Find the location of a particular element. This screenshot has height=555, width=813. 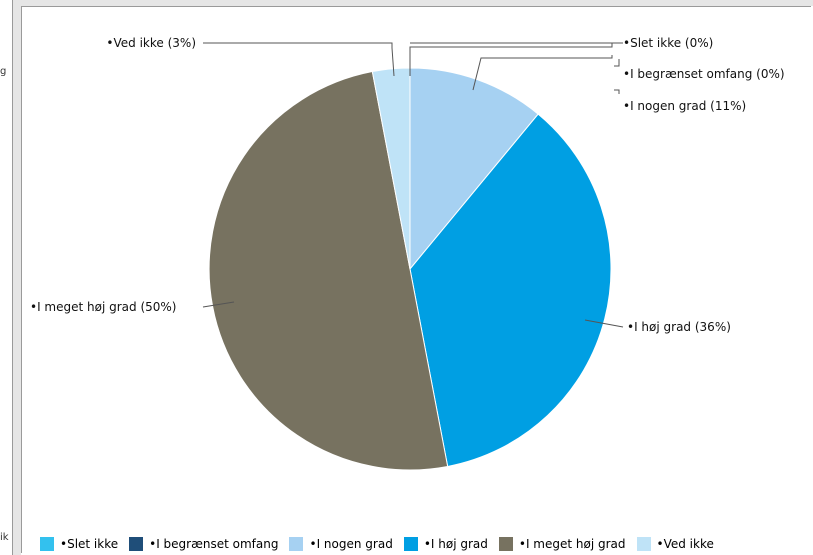

data-label-i-høj-grad: •I høj grad (36%) is located at coordinates (679, 327).